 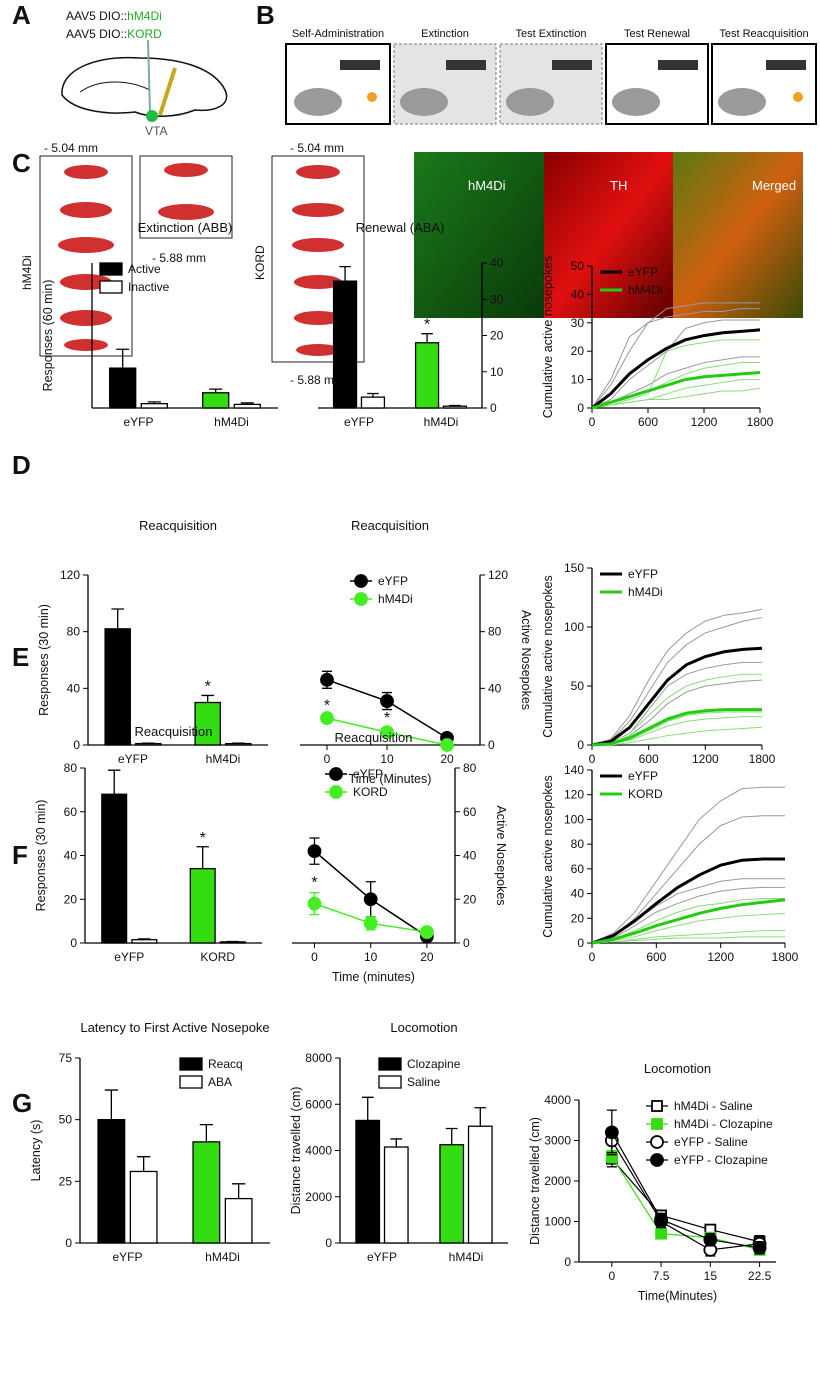 I want to click on panel-letter: C, so click(x=21, y=163).